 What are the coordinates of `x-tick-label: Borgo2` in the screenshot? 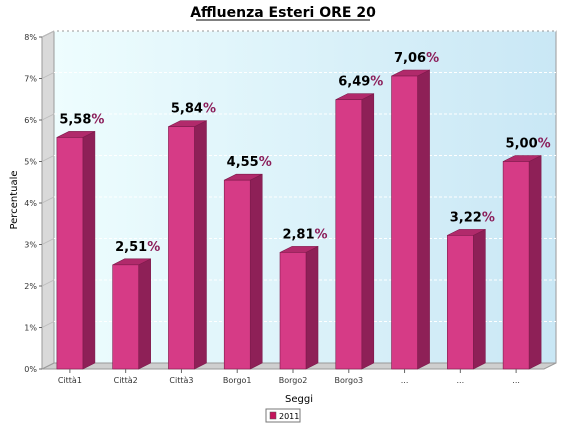 It's located at (293, 380).